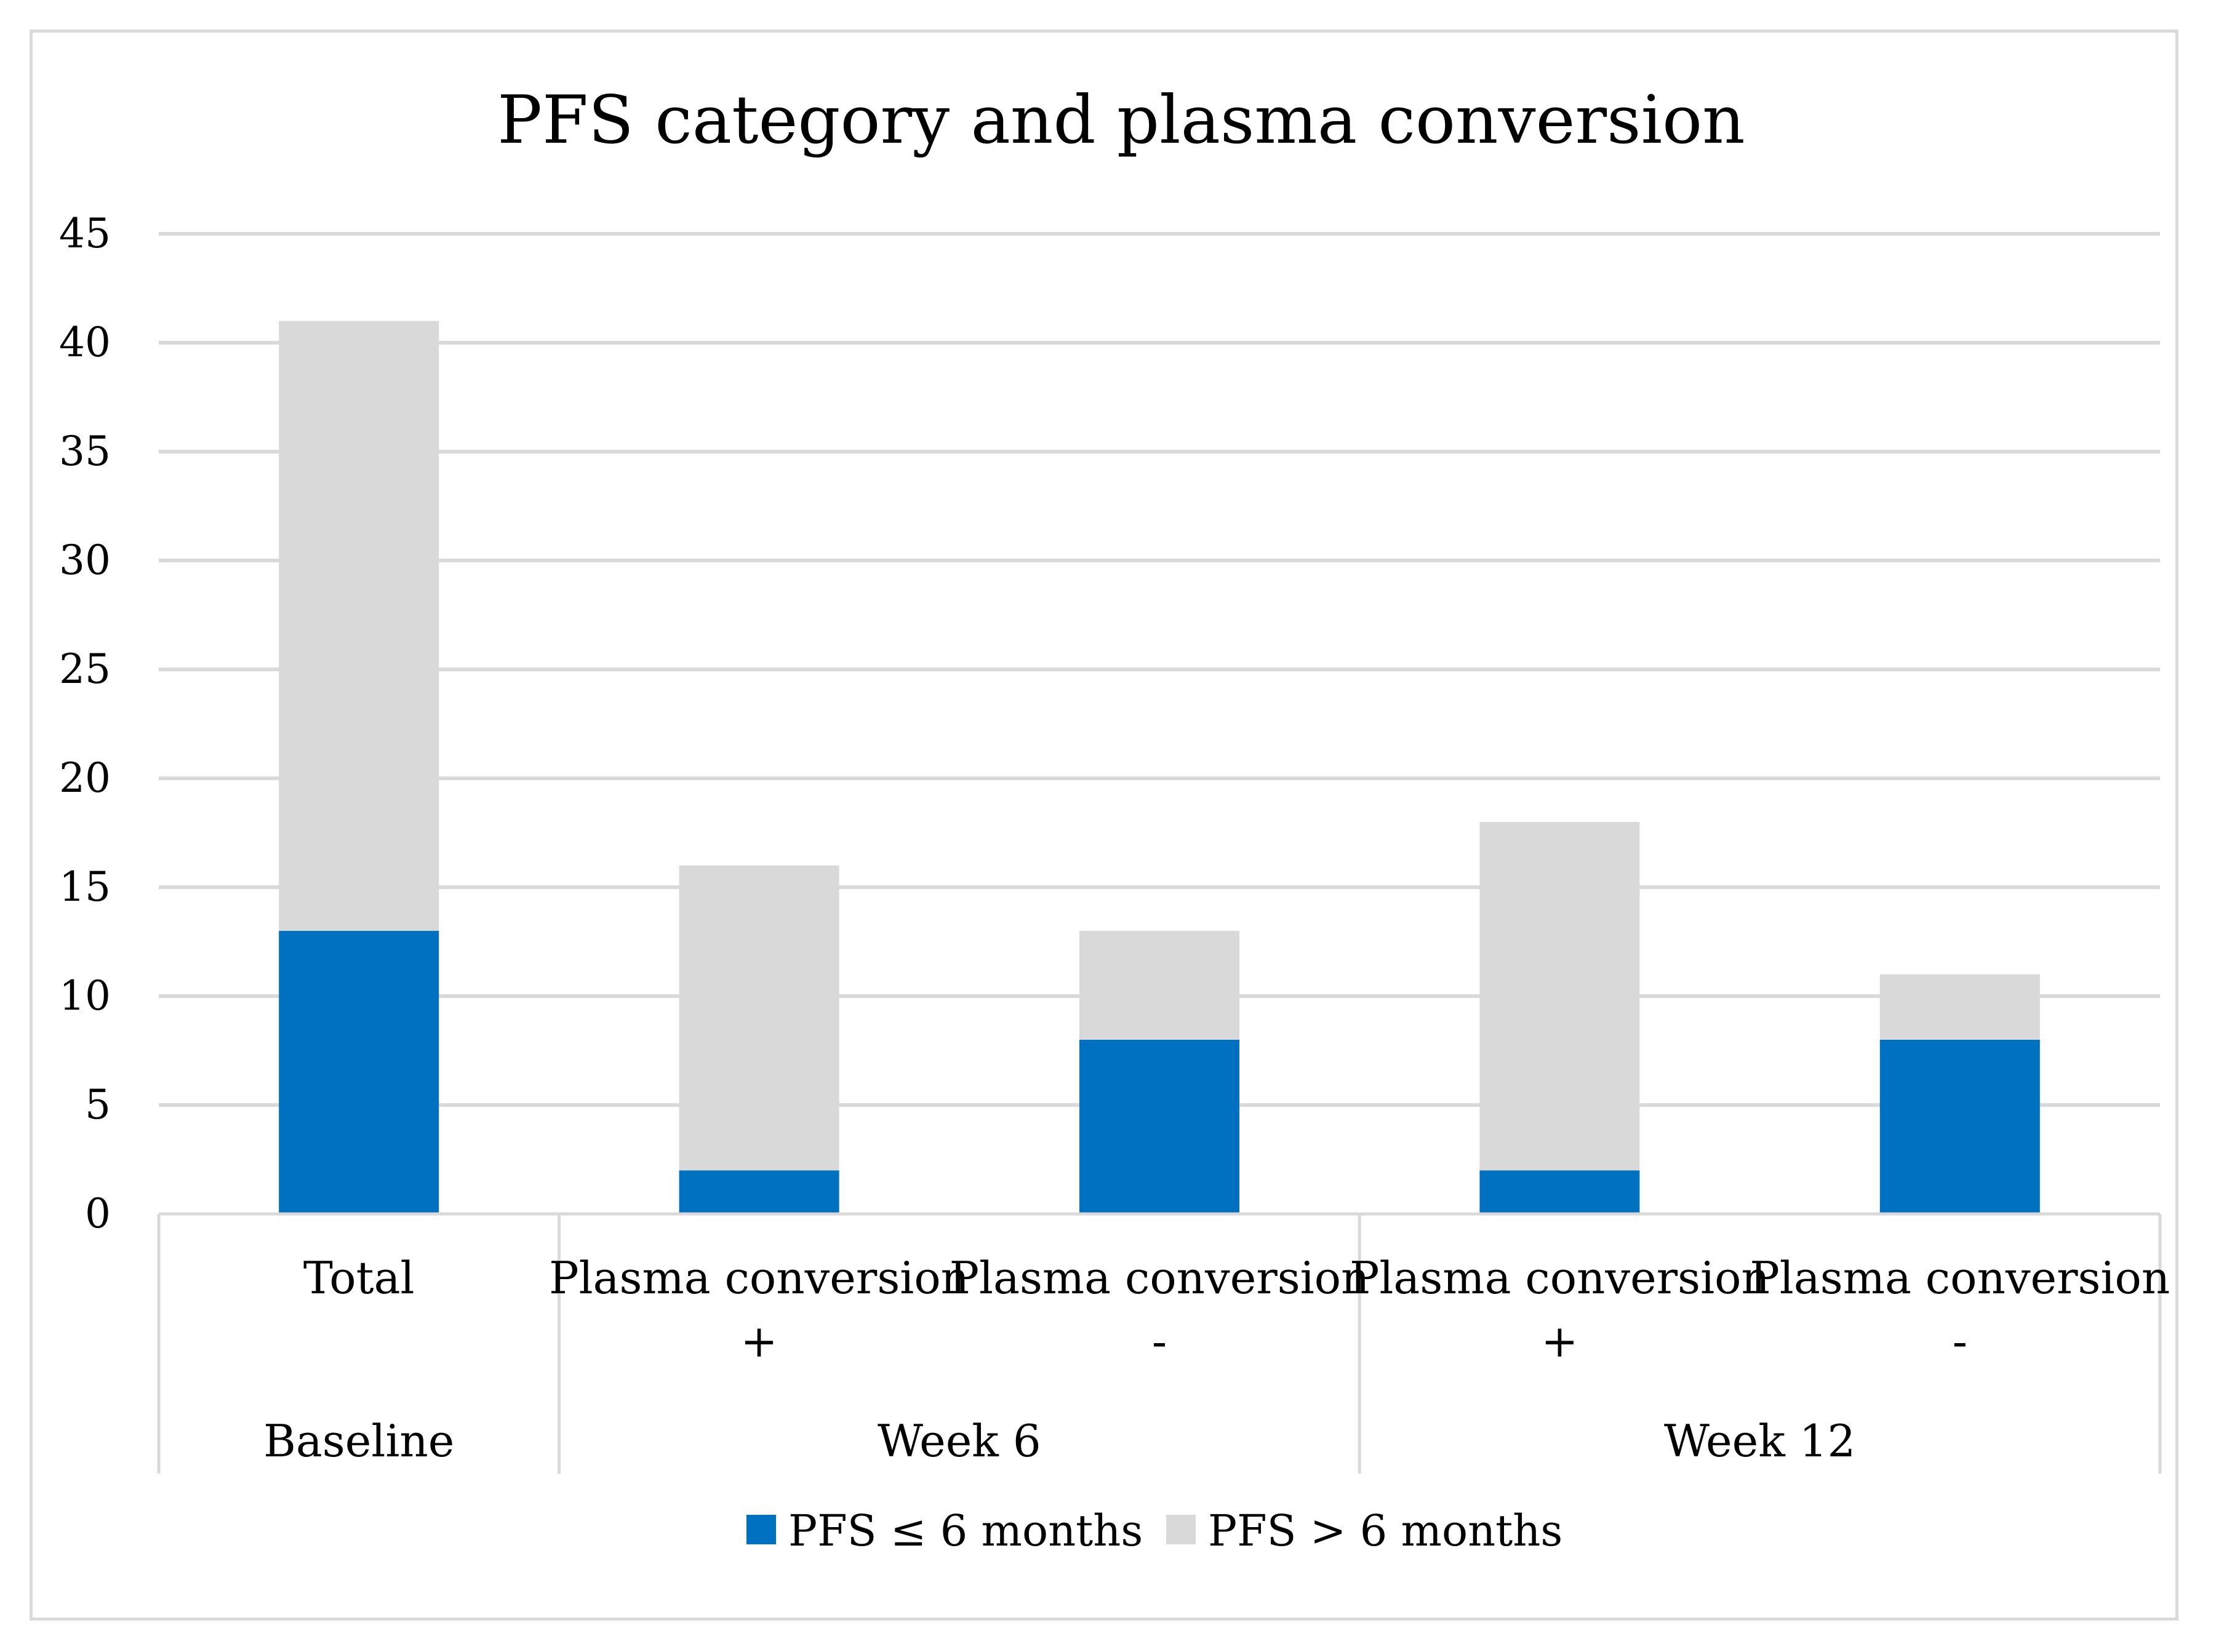 This screenshot has height=1652, width=2240. Describe the element at coordinates (98, 1213) in the screenshot. I see `y-tick-label: 0` at that location.